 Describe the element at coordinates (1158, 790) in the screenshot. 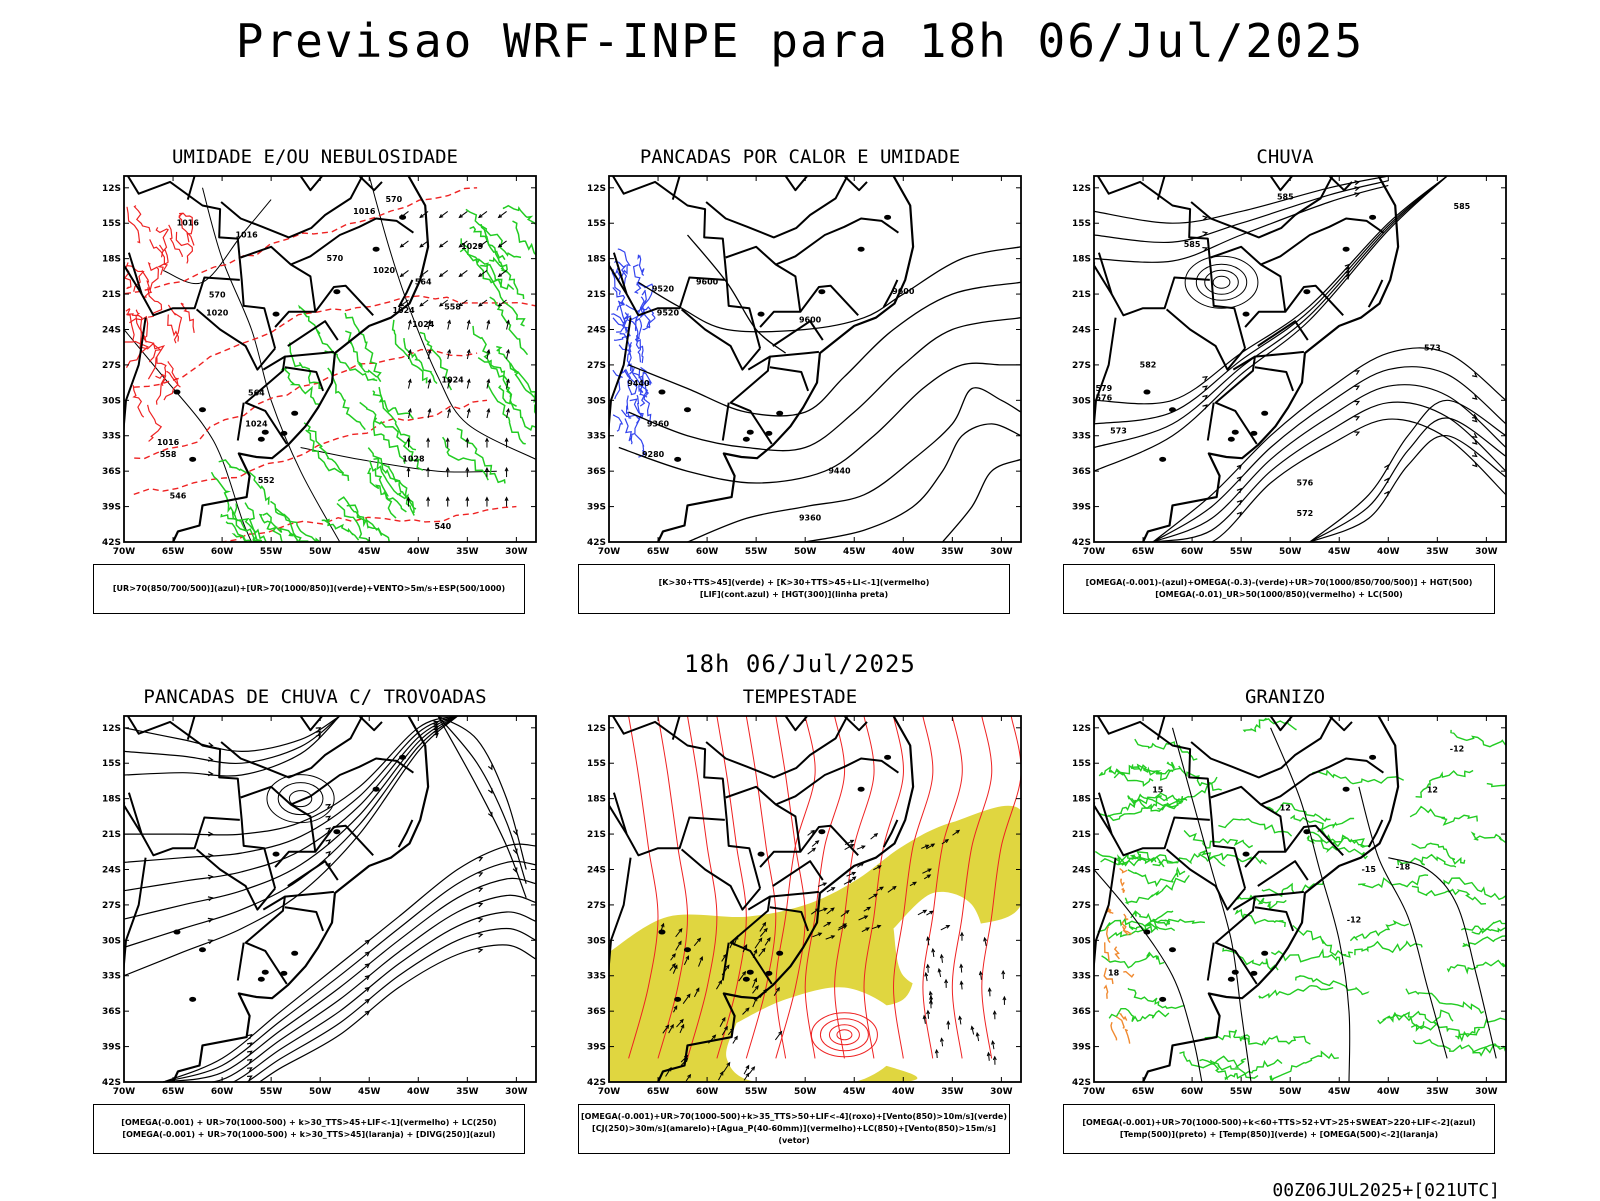

I see `contour-label: 15` at that location.